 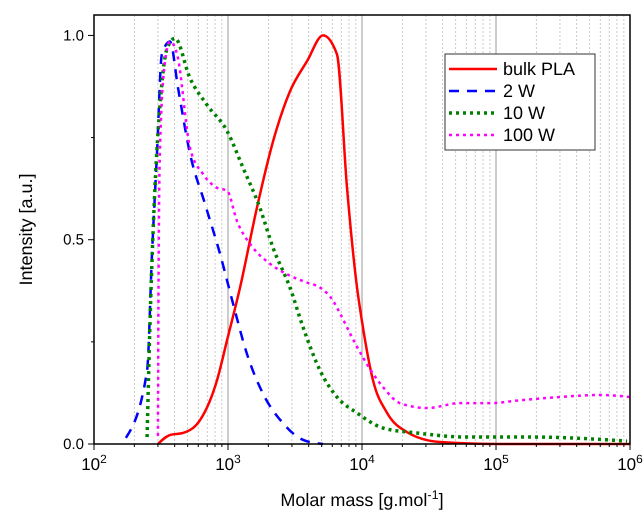 I want to click on y-axis-title: Intensity [a.u.], so click(x=26, y=229).